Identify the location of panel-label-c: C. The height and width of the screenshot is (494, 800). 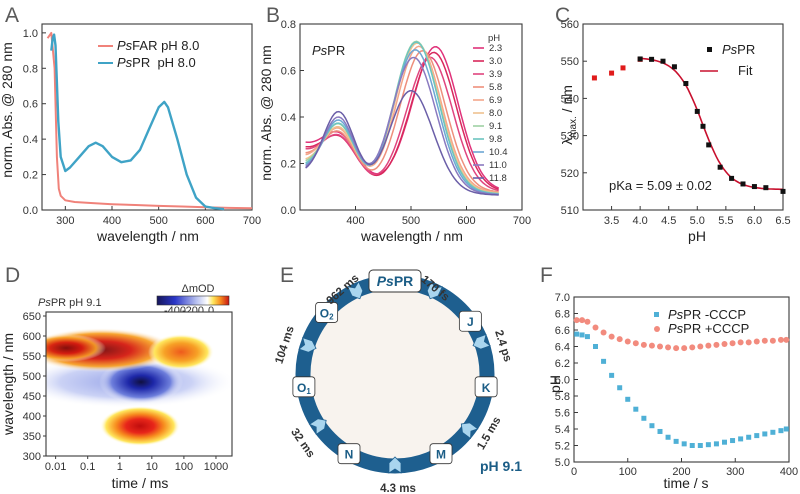
(562, 15).